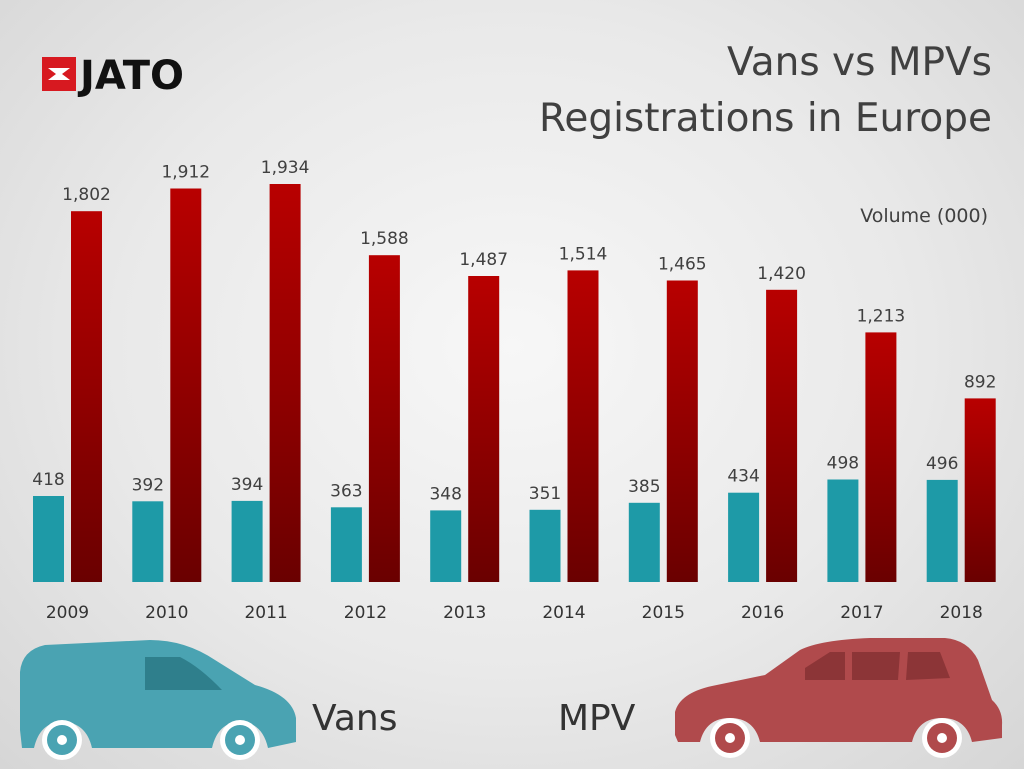 Image resolution: width=1024 pixels, height=769 pixels. I want to click on vans-bar-2014, so click(545, 545).